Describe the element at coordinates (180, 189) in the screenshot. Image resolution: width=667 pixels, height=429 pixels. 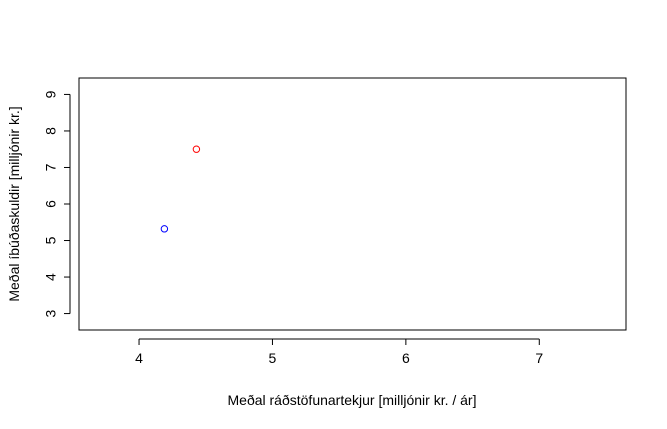
I see `data-points` at that location.